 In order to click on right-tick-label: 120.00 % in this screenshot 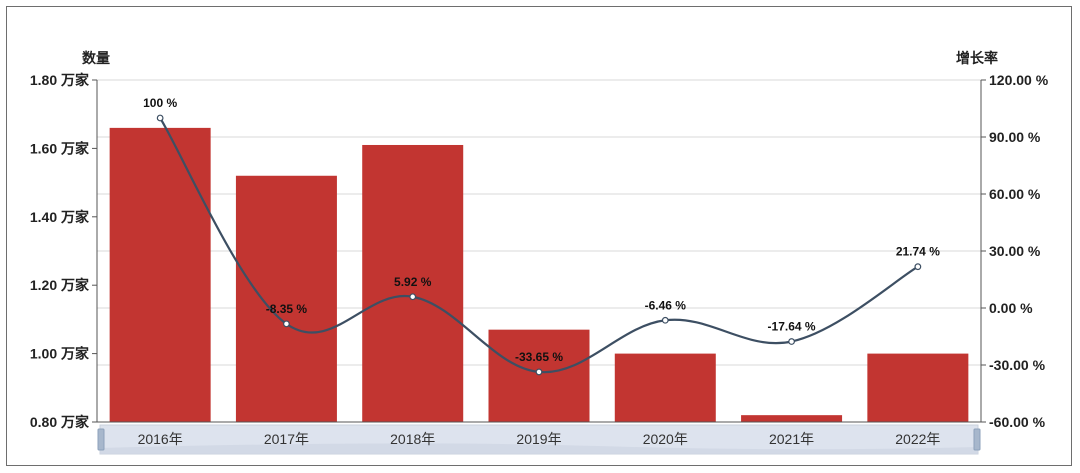, I will do `click(1019, 80)`.